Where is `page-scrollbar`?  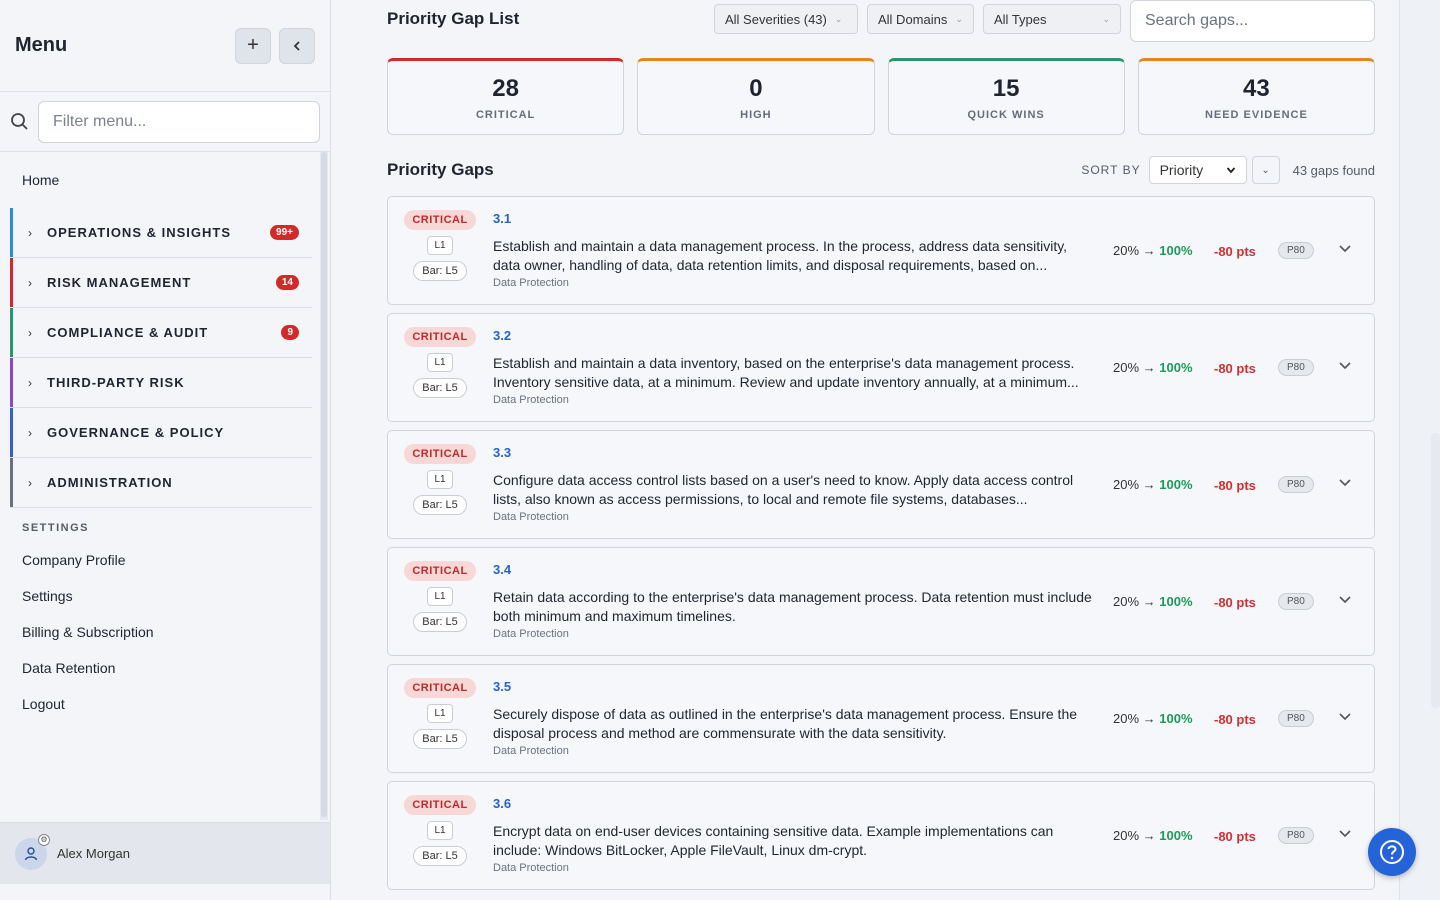 page-scrollbar is located at coordinates (1435, 570).